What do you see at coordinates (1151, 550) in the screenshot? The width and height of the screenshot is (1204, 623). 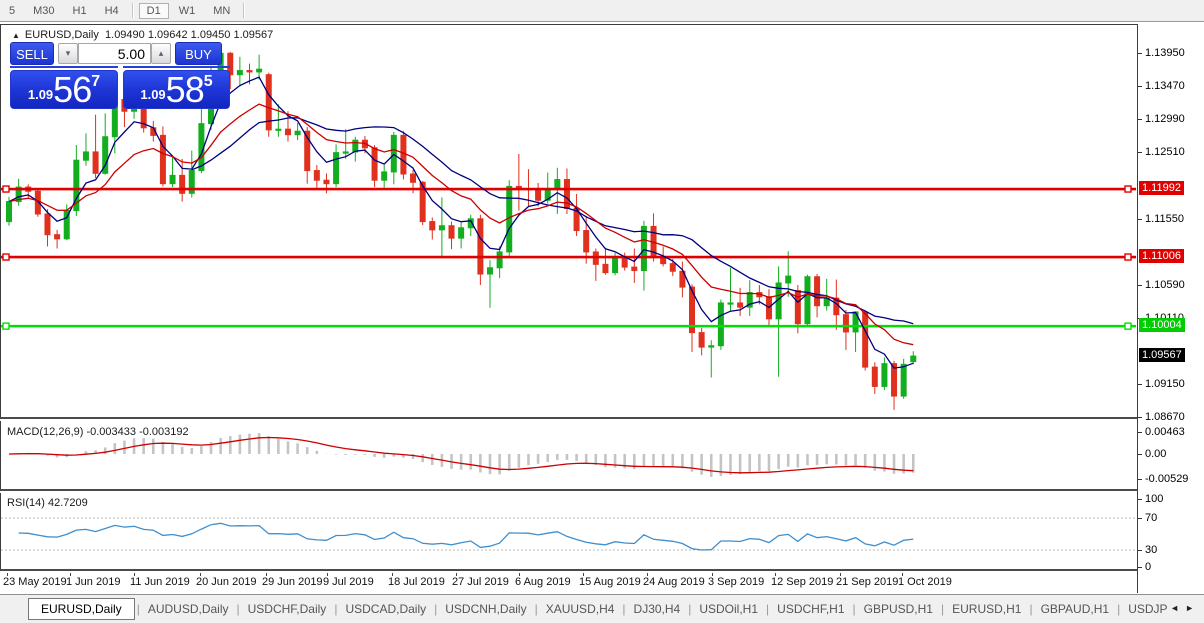 I see `rsi-axis-label: 30` at bounding box center [1151, 550].